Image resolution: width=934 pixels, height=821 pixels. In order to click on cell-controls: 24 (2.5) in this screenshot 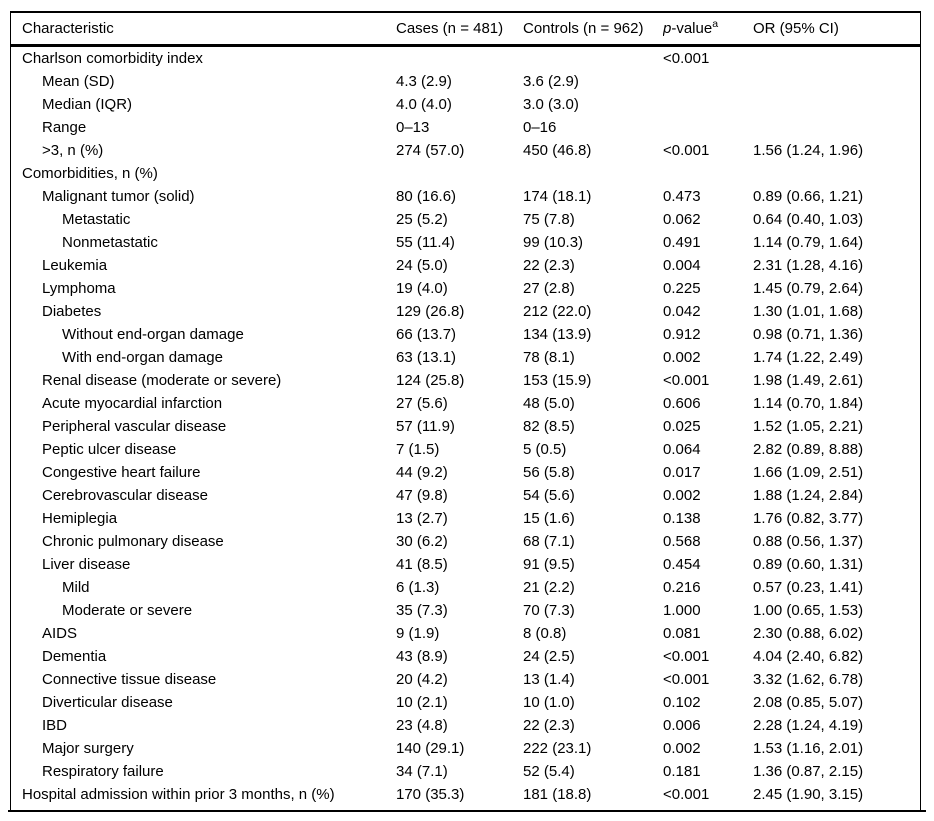, I will do `click(549, 656)`.